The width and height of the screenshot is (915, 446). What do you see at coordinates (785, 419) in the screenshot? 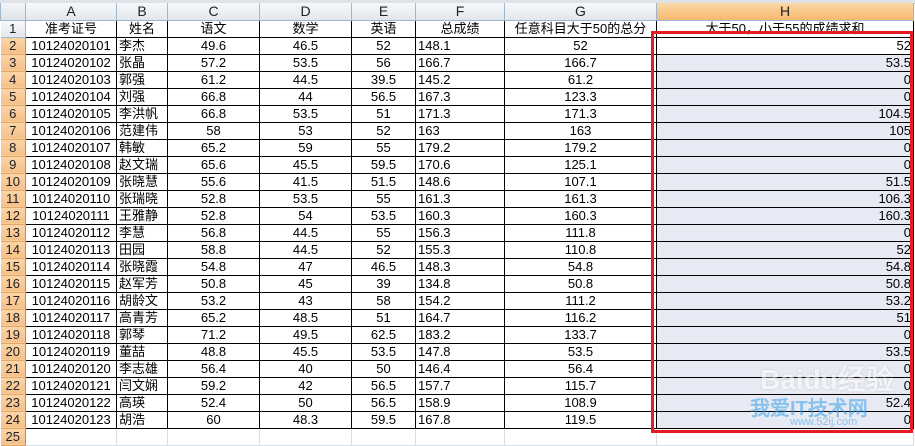
I see `cell-h24: 0` at bounding box center [785, 419].